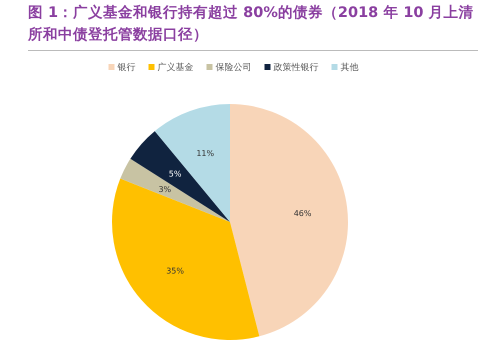 Image resolution: width=500 pixels, height=362 pixels. Describe the element at coordinates (176, 67) in the screenshot. I see `legend-label: 广义基金` at that location.